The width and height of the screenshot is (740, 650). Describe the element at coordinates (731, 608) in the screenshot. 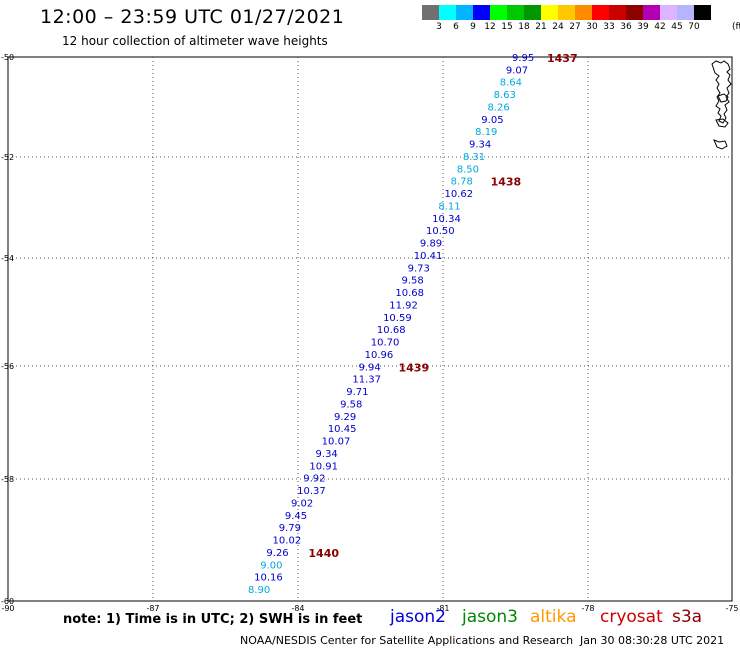

I see `longitude-tick-label: -75` at that location.